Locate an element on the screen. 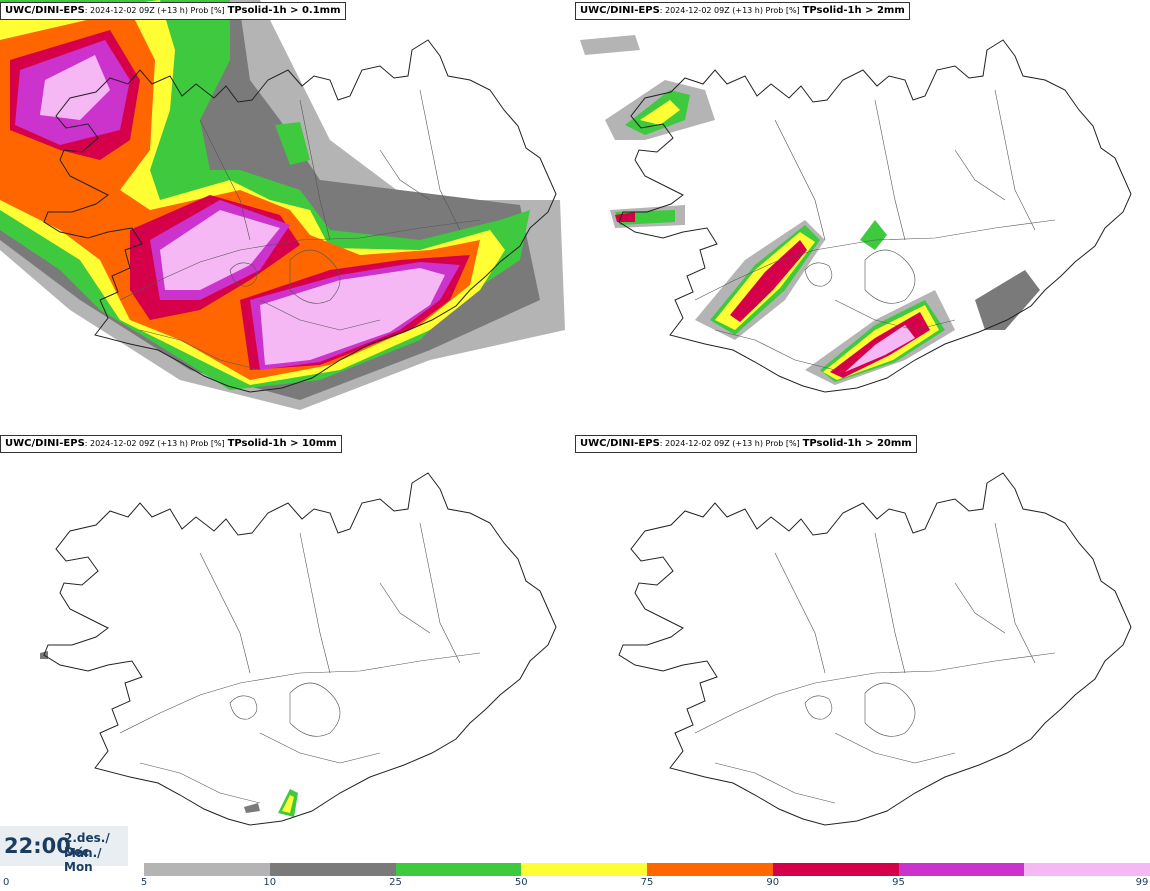 This screenshot has width=1150, height=891. valid-date: 2.des./ Dec is located at coordinates (87, 845).